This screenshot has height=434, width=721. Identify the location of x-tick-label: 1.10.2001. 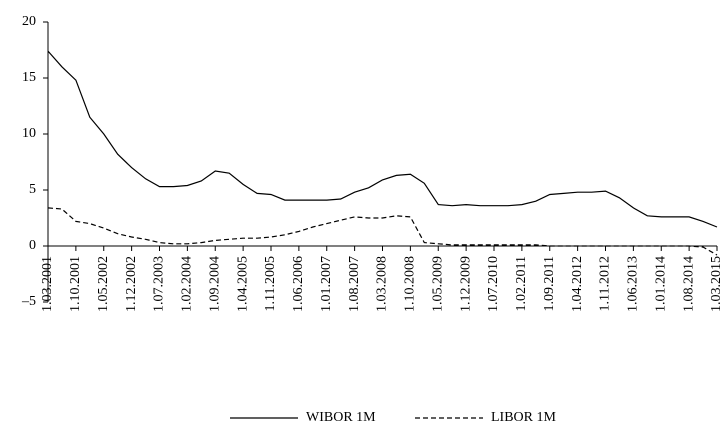
(75, 284).